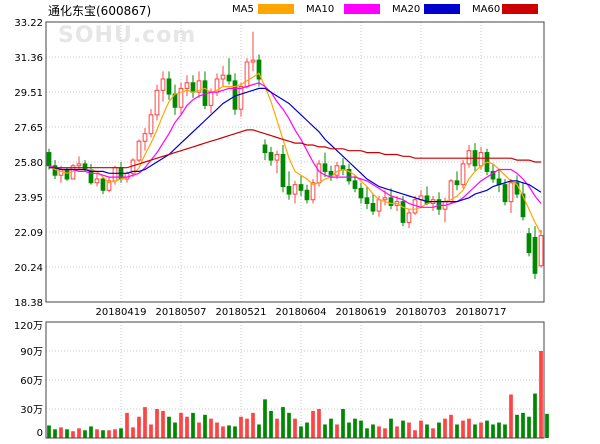 Image resolution: width=600 pixels, height=444 pixels. What do you see at coordinates (99, 11) in the screenshot?
I see `chart-title: 通化东宝(600867)` at bounding box center [99, 11].